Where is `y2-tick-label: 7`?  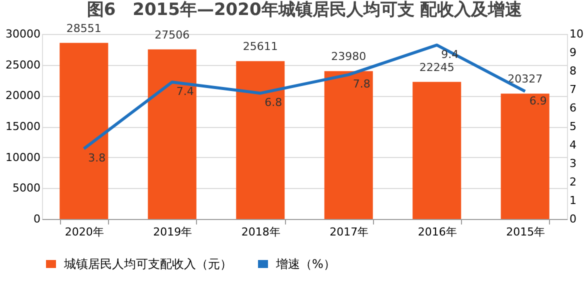
y2-tick-label: 7 is located at coordinates (573, 89).